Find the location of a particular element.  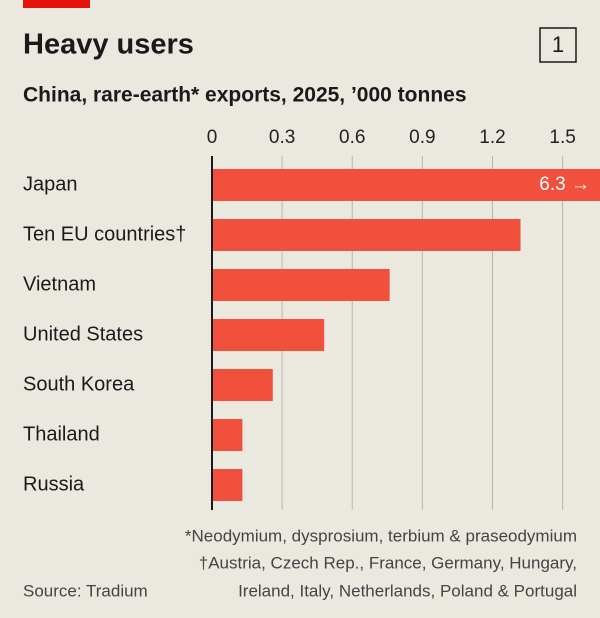

y-tick-label: Thailand is located at coordinates (61, 434).